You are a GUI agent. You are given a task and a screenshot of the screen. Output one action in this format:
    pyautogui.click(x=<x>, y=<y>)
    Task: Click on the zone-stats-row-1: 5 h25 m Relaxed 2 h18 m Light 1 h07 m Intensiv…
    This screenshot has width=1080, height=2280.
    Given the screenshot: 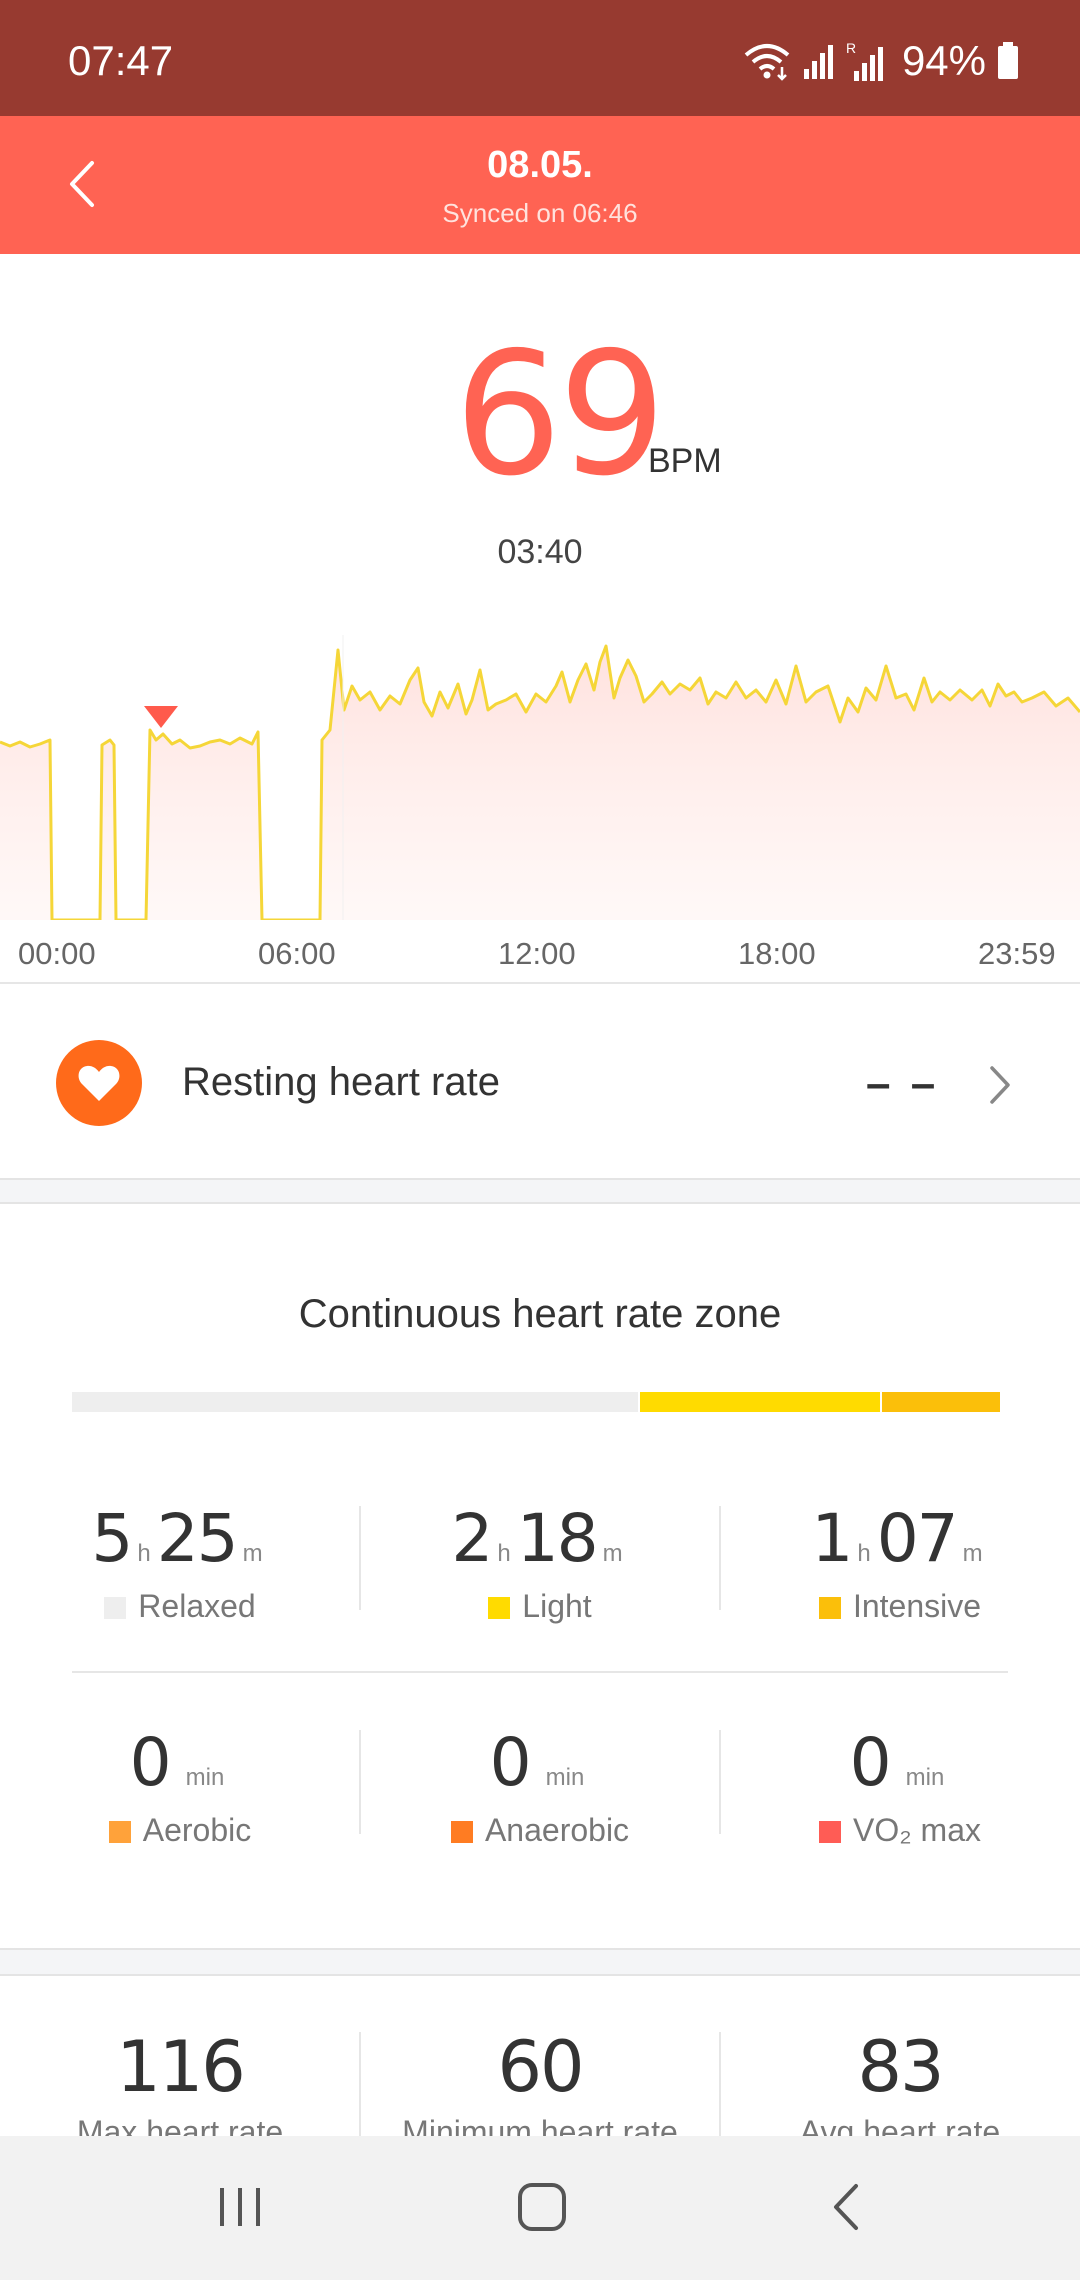 What is the action you would take?
    pyautogui.click(x=540, y=1564)
    